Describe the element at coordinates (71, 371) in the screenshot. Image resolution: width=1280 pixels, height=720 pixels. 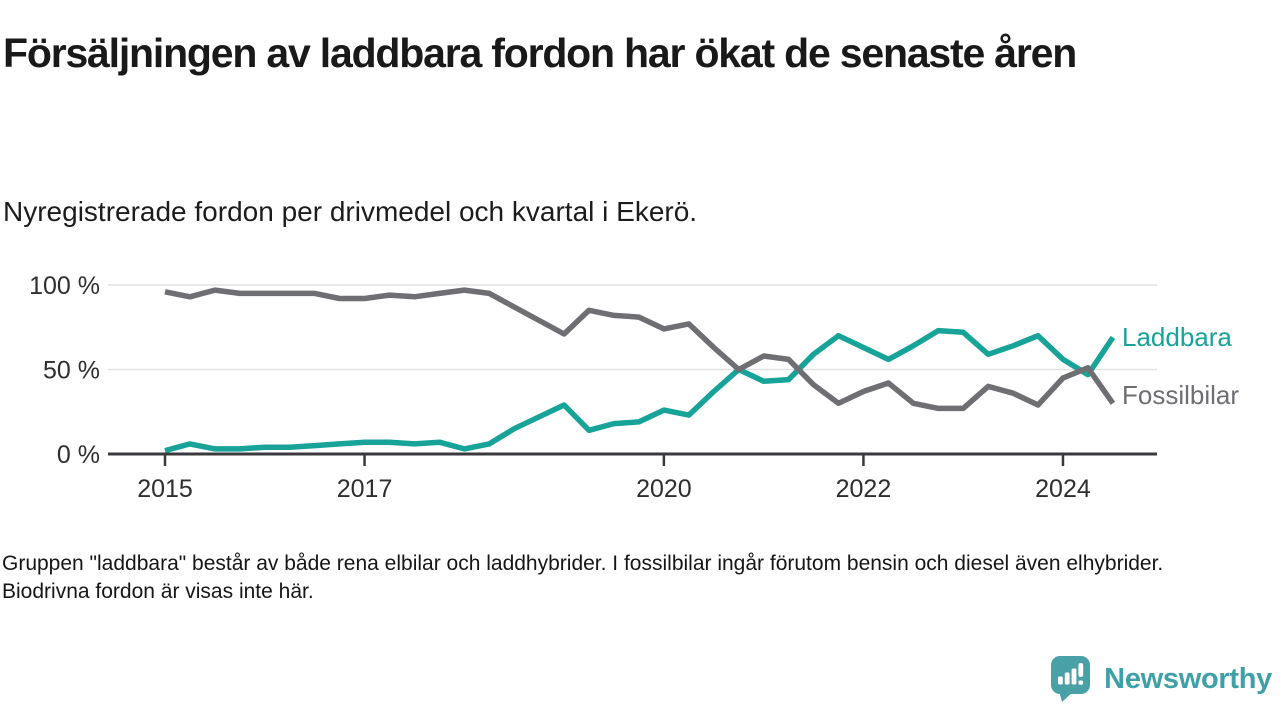
I see `y-tick-label-50: 50 %` at that location.